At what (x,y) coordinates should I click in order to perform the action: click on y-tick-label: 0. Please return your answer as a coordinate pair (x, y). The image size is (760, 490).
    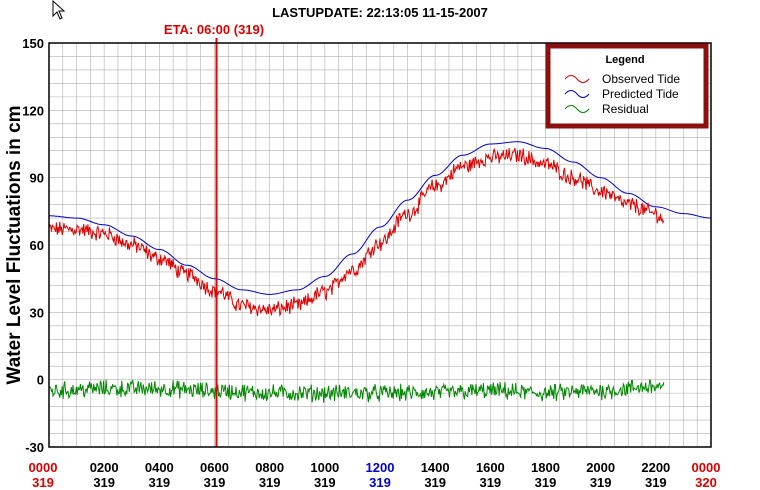
    Looking at the image, I should click on (40, 380).